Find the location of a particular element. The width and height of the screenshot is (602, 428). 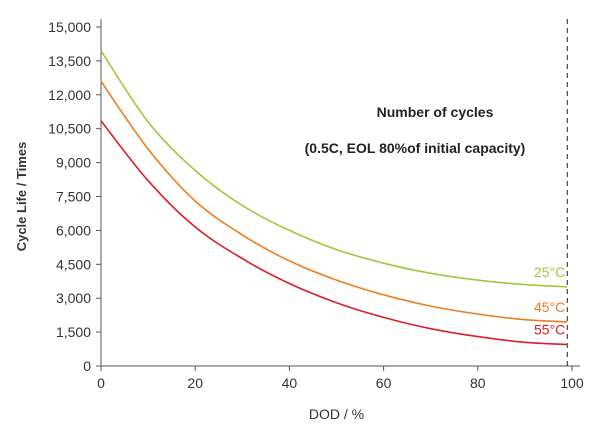

y-tick-label: 6,000 is located at coordinates (73, 230).